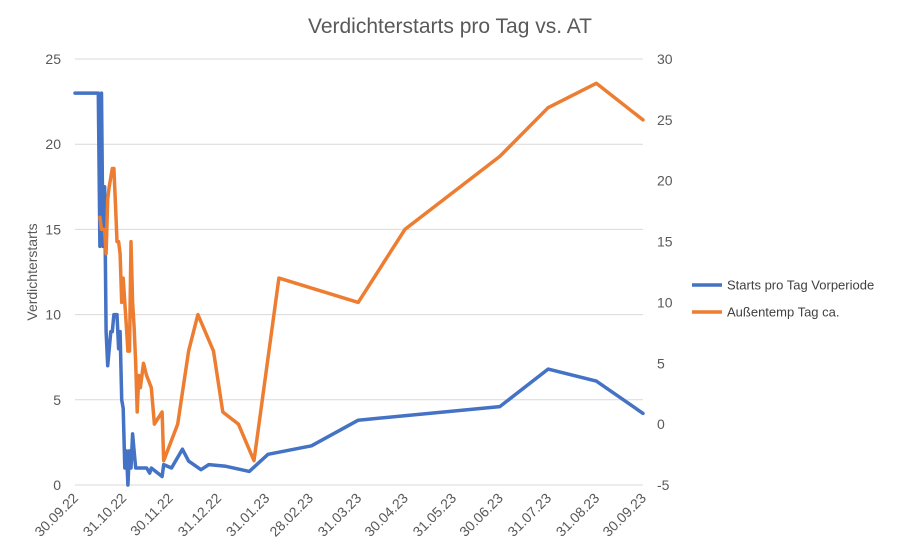  What do you see at coordinates (665, 59) in the screenshot?
I see `y2-tick-label: 30` at bounding box center [665, 59].